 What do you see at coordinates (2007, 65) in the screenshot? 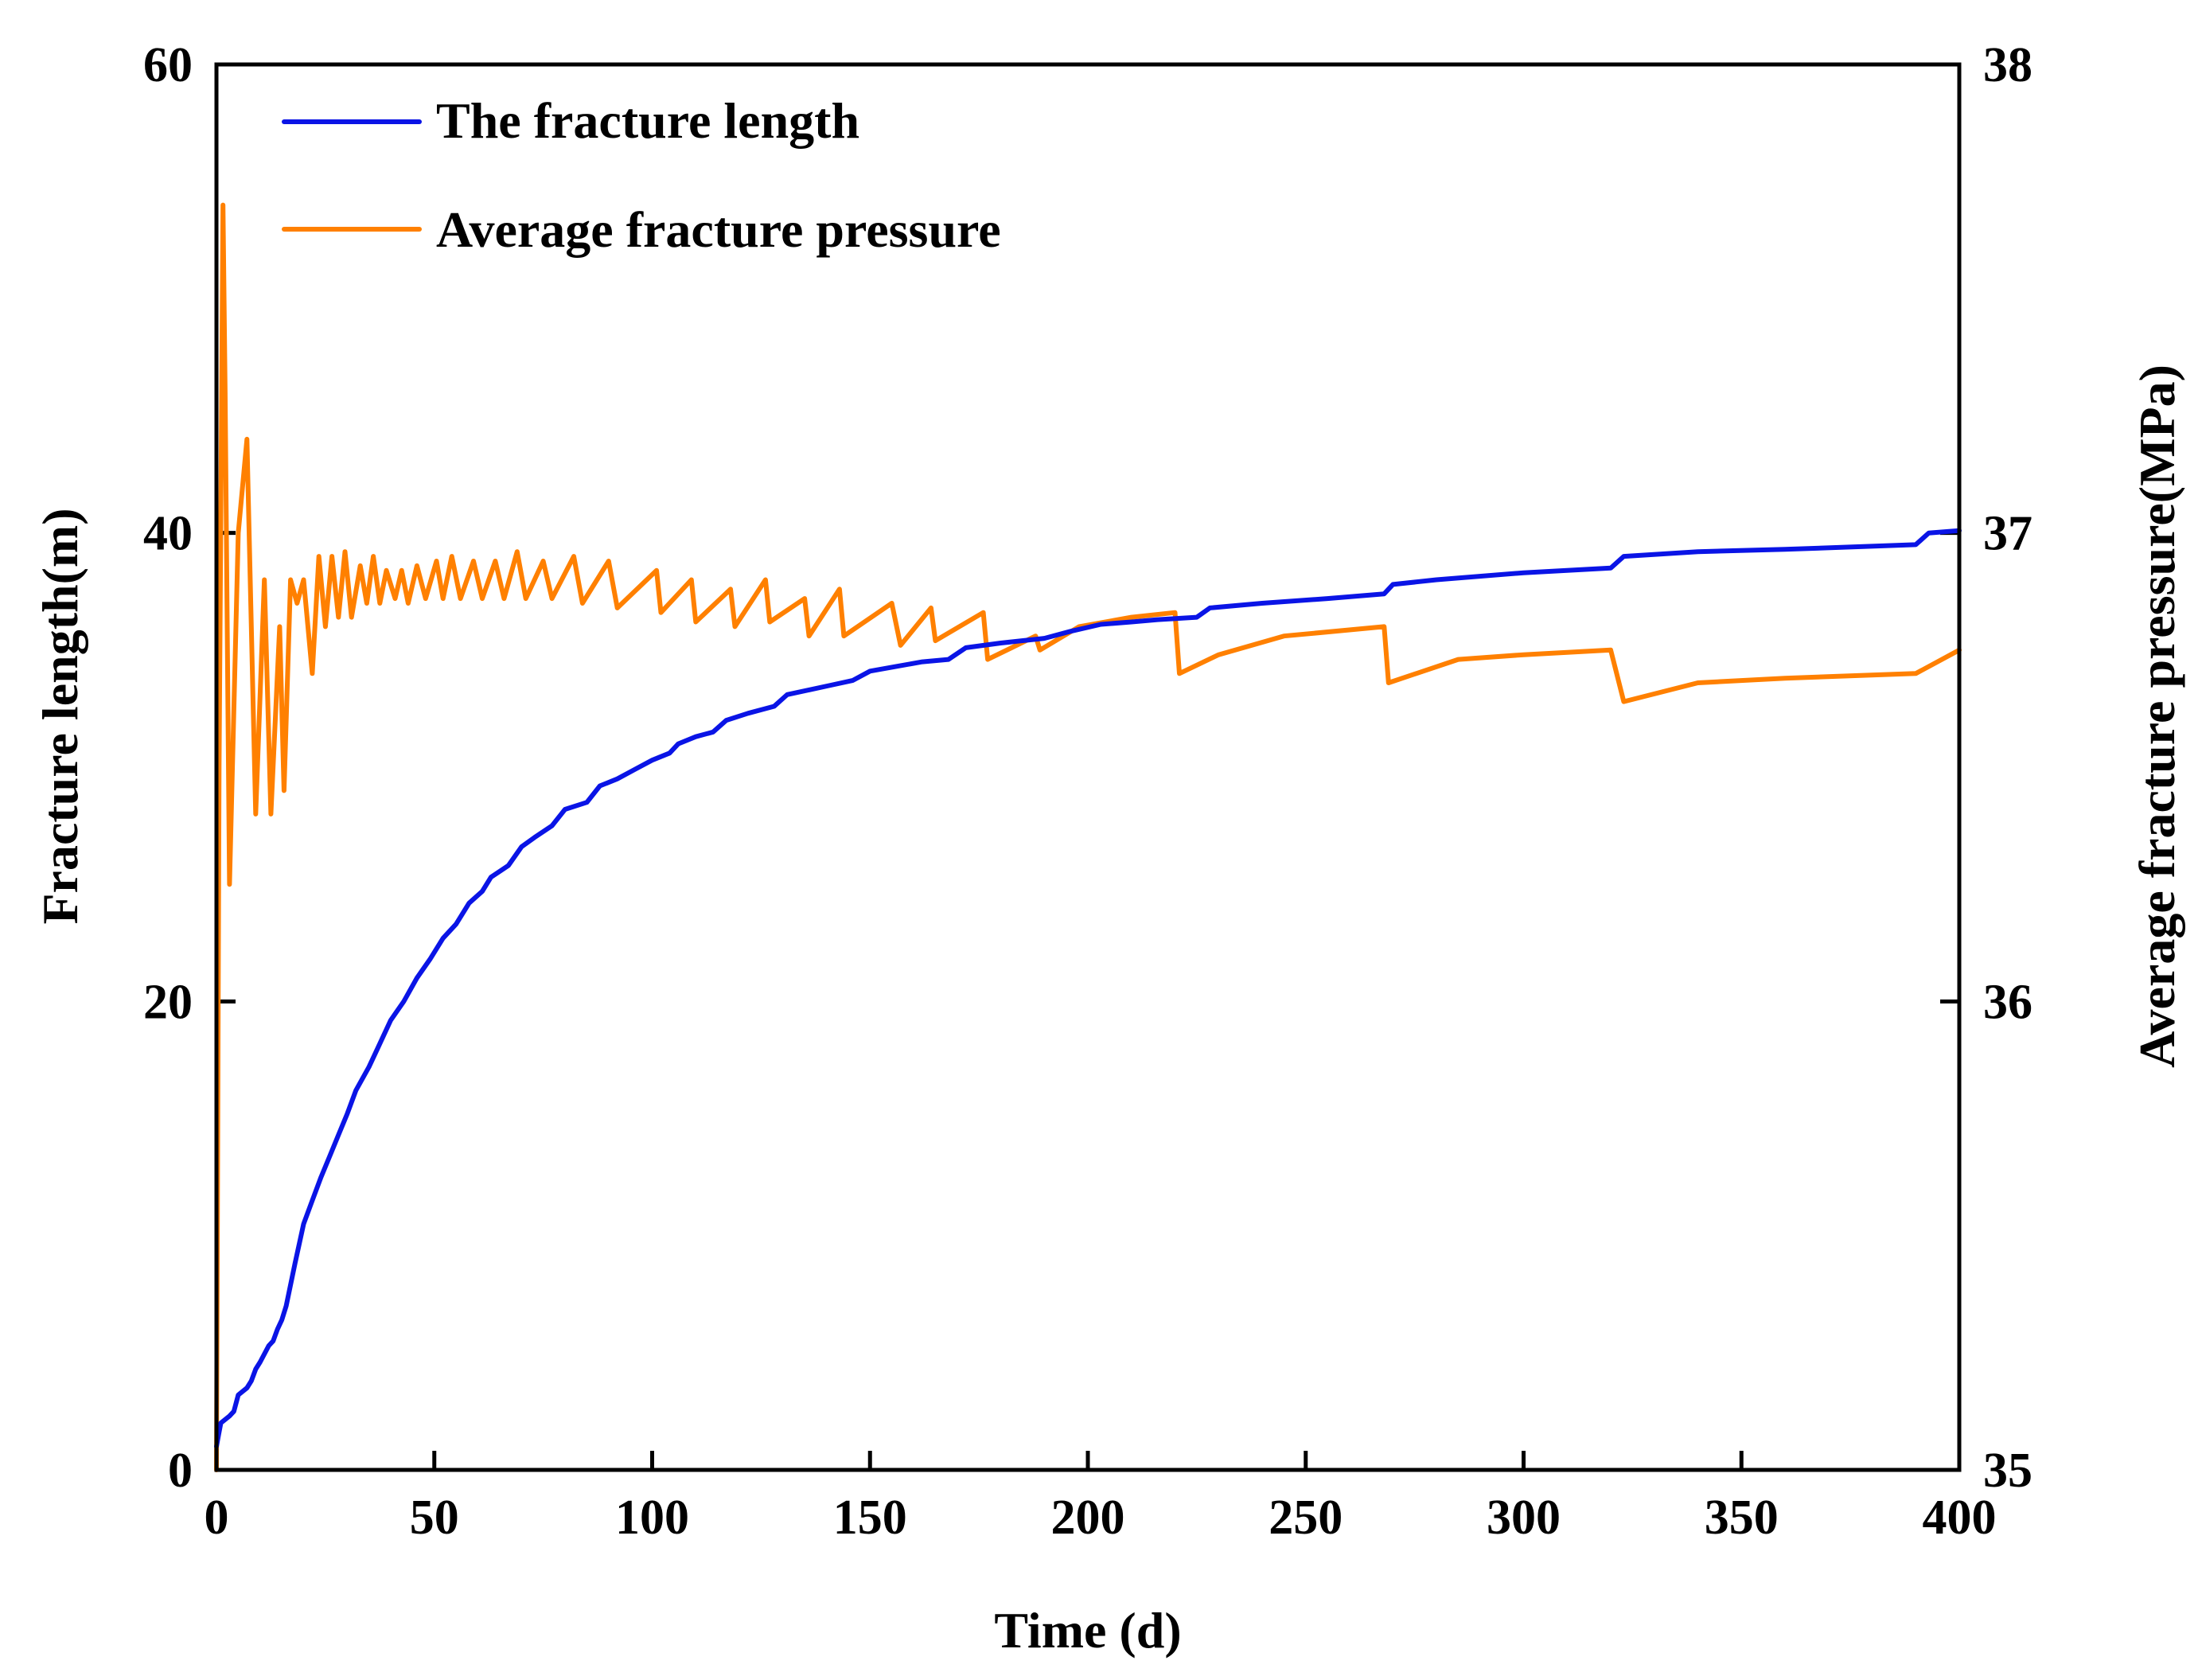
I see `right-y-tick-label-38: 38` at bounding box center [2007, 65].